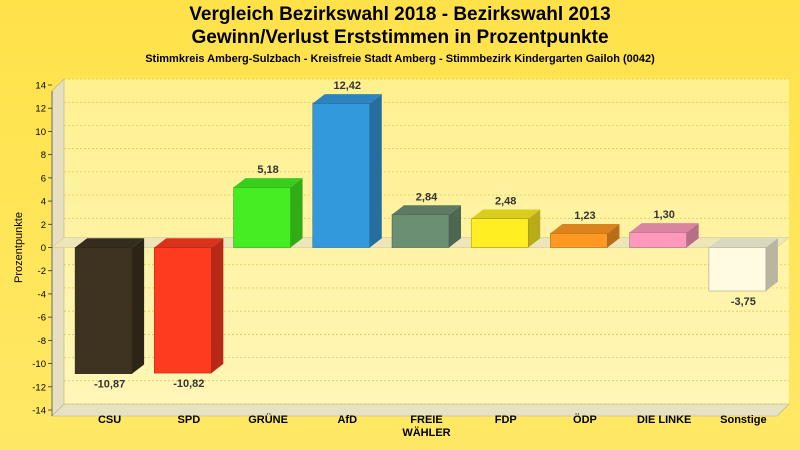  I want to click on y-axis-label: Prozentpunkte, so click(19, 247).